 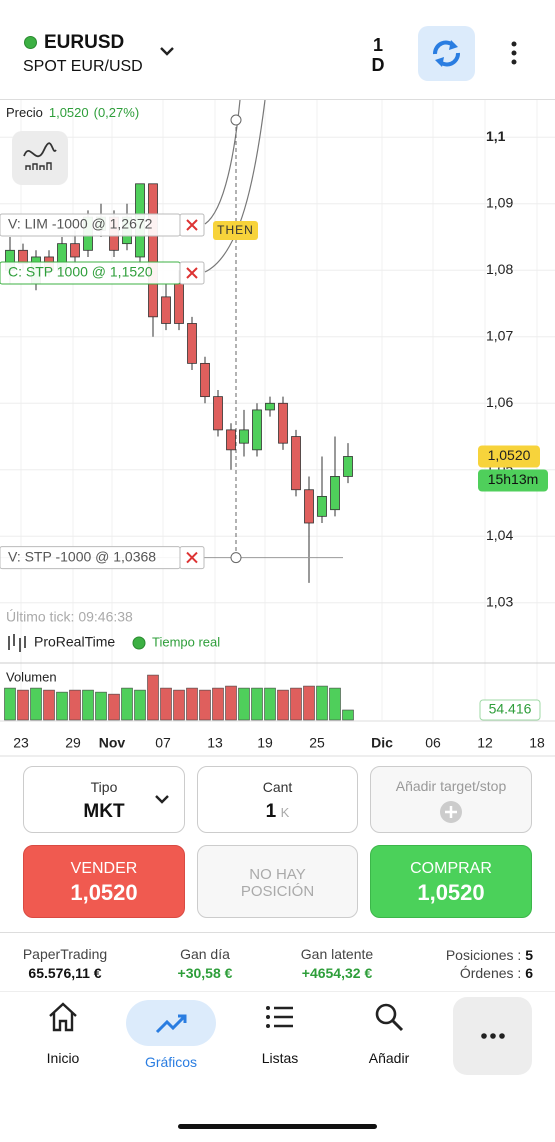 What do you see at coordinates (265, 743) in the screenshot?
I see `x-tick-label: 19` at bounding box center [265, 743].